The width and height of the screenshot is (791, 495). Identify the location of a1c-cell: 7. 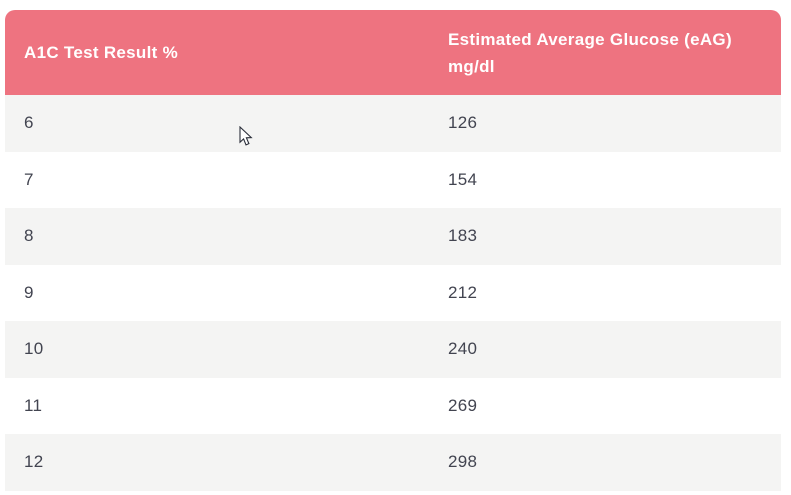
(217, 179).